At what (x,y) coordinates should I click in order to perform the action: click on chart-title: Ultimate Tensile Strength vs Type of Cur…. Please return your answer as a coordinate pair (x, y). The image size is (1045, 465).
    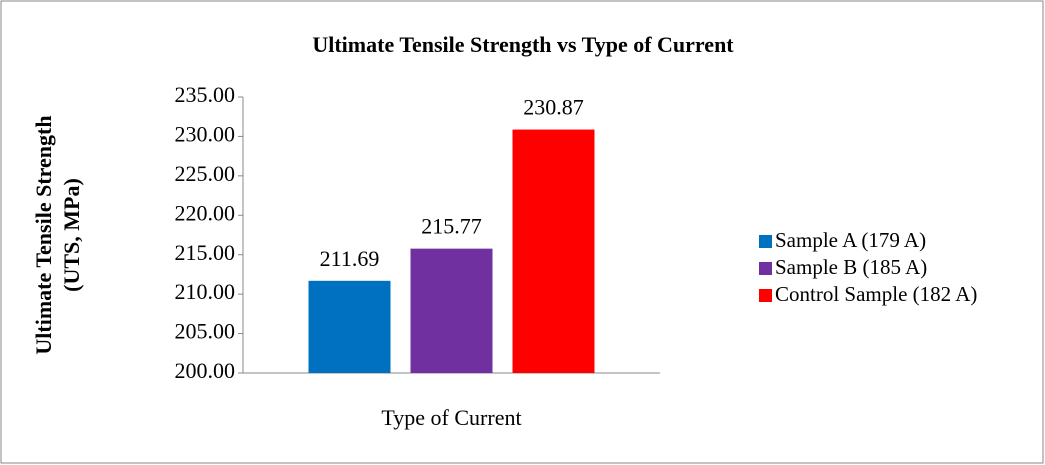
    Looking at the image, I should click on (523, 44).